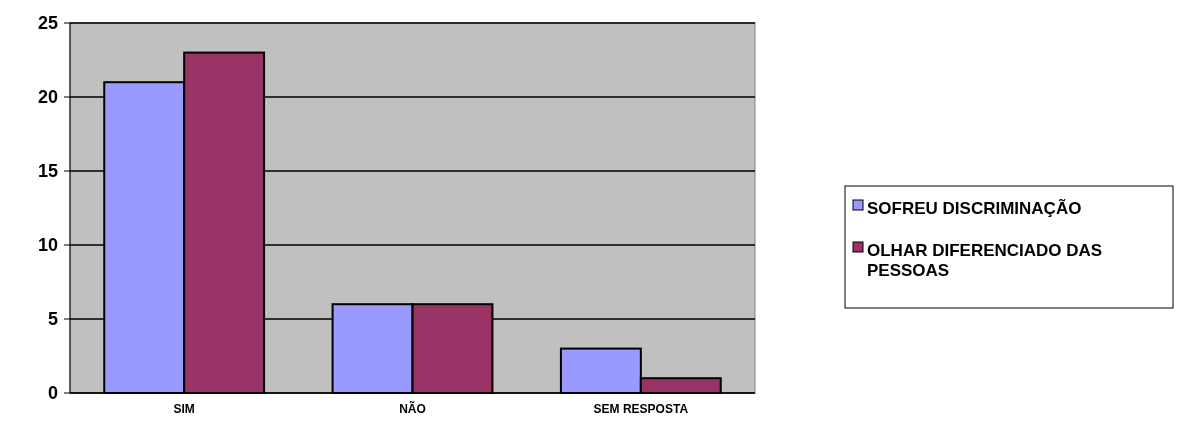 The width and height of the screenshot is (1183, 426). Describe the element at coordinates (985, 260) in the screenshot. I see `legend-label: OLHAR DIFERENCIADO DAS PESSOAS` at that location.